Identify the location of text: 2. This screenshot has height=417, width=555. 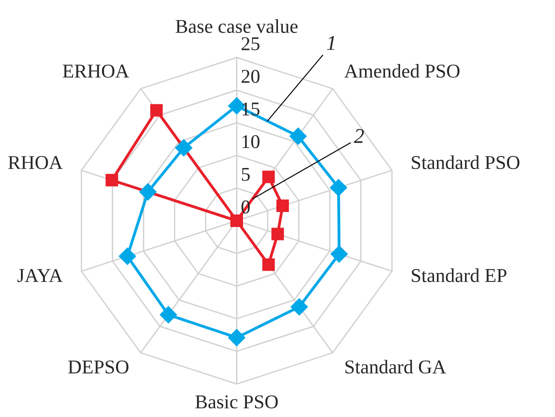
(359, 136).